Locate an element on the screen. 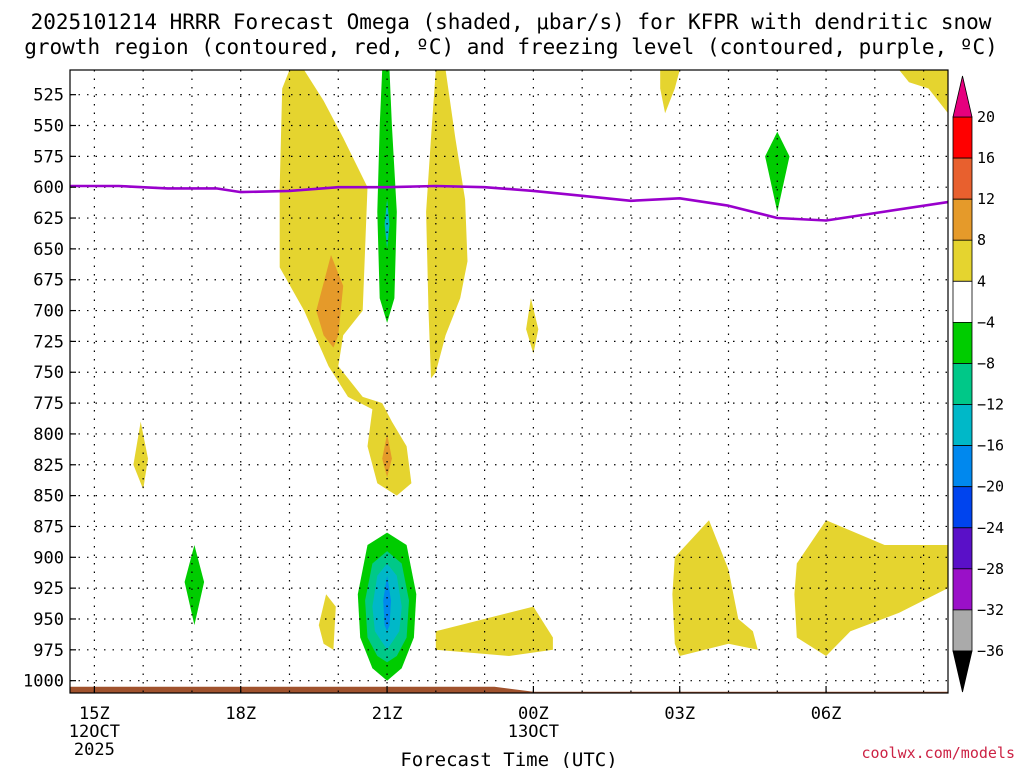 The height and width of the screenshot is (768, 1024). y-tick-label-525: 525 is located at coordinates (48, 96).